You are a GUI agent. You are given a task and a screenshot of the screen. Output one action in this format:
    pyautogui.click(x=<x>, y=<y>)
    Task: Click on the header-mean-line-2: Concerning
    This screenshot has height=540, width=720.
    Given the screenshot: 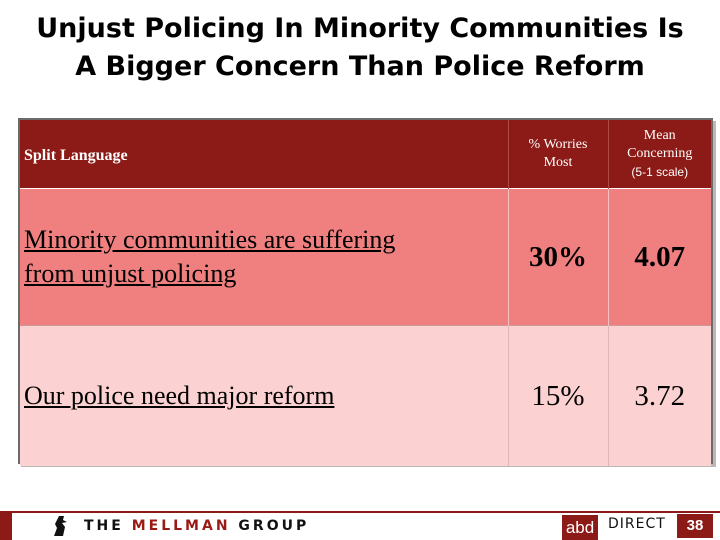 What is the action you would take?
    pyautogui.click(x=660, y=153)
    